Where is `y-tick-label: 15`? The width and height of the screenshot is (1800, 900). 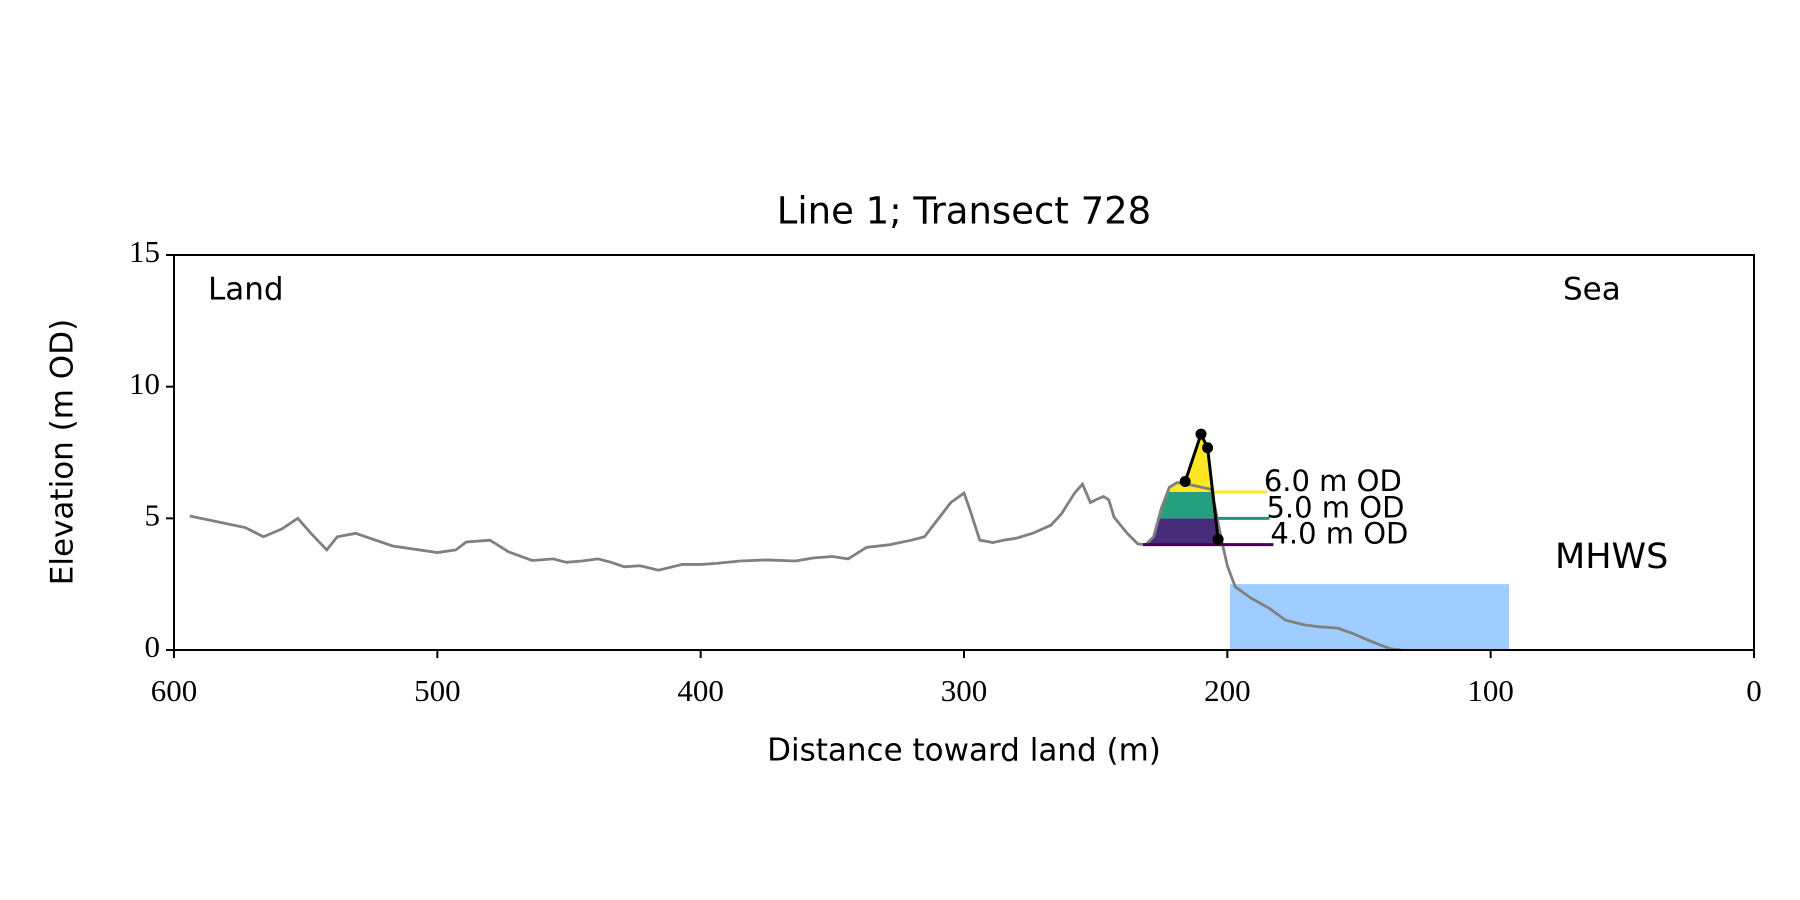 y-tick-label: 15 is located at coordinates (144, 251).